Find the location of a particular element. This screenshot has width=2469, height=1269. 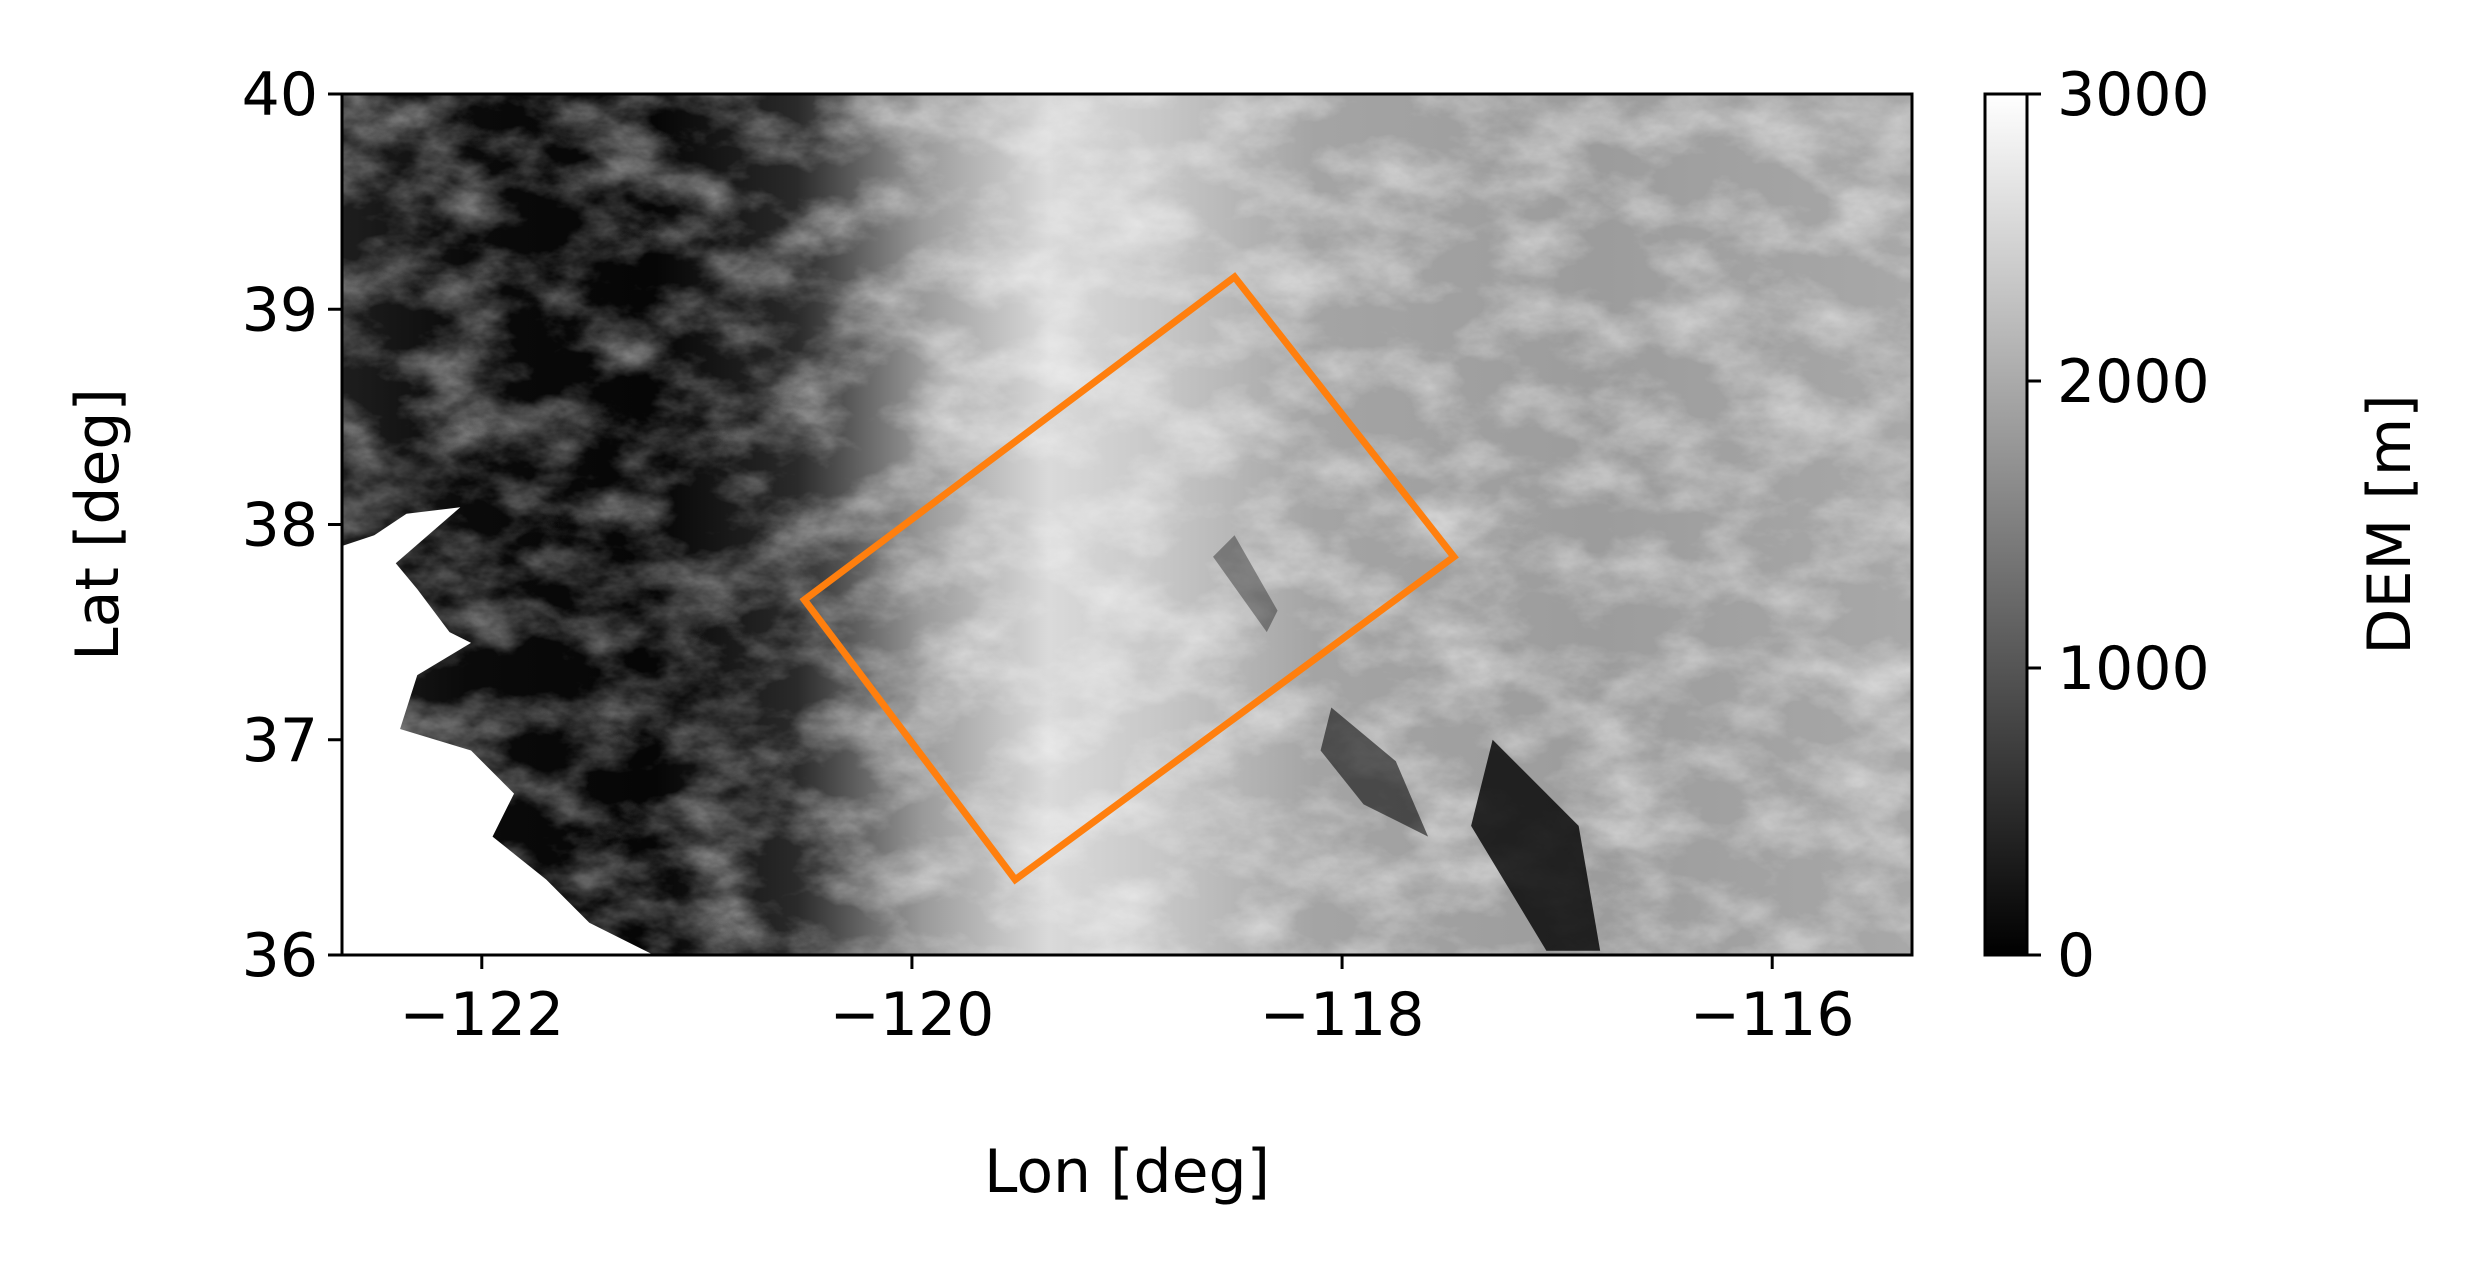

colorbar: 0 1000 2000 3000 DEM [m] is located at coordinates (2204, 525).